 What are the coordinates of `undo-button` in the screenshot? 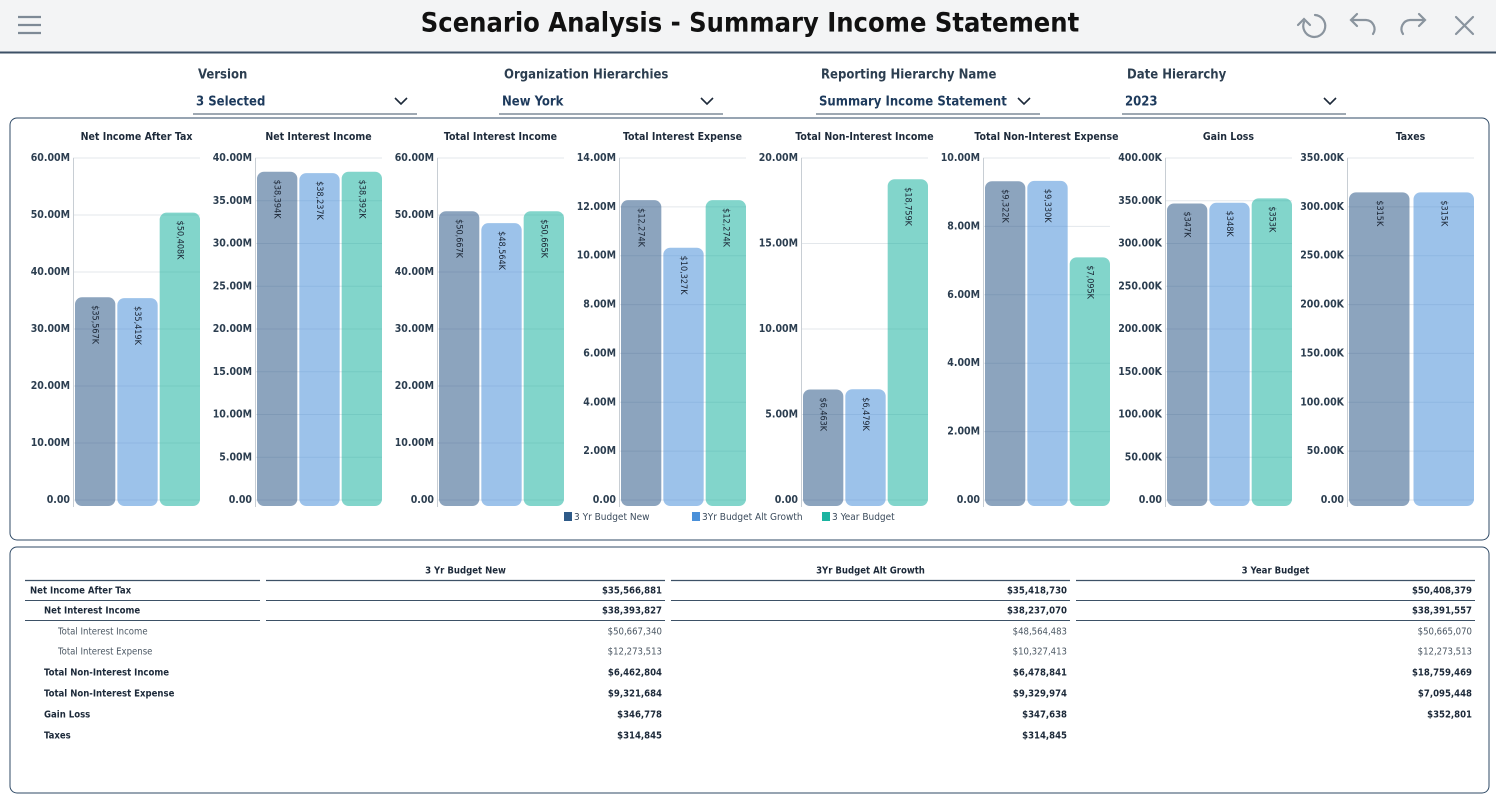 It's located at (1362, 24).